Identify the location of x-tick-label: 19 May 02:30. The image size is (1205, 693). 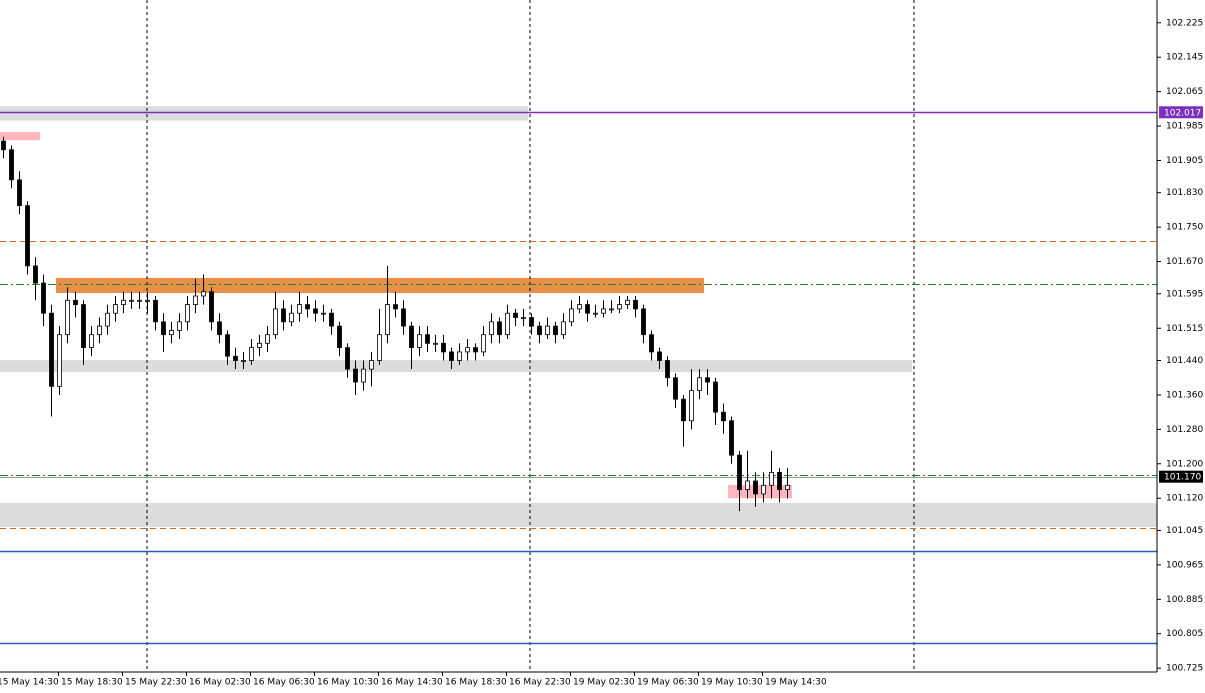
(604, 683).